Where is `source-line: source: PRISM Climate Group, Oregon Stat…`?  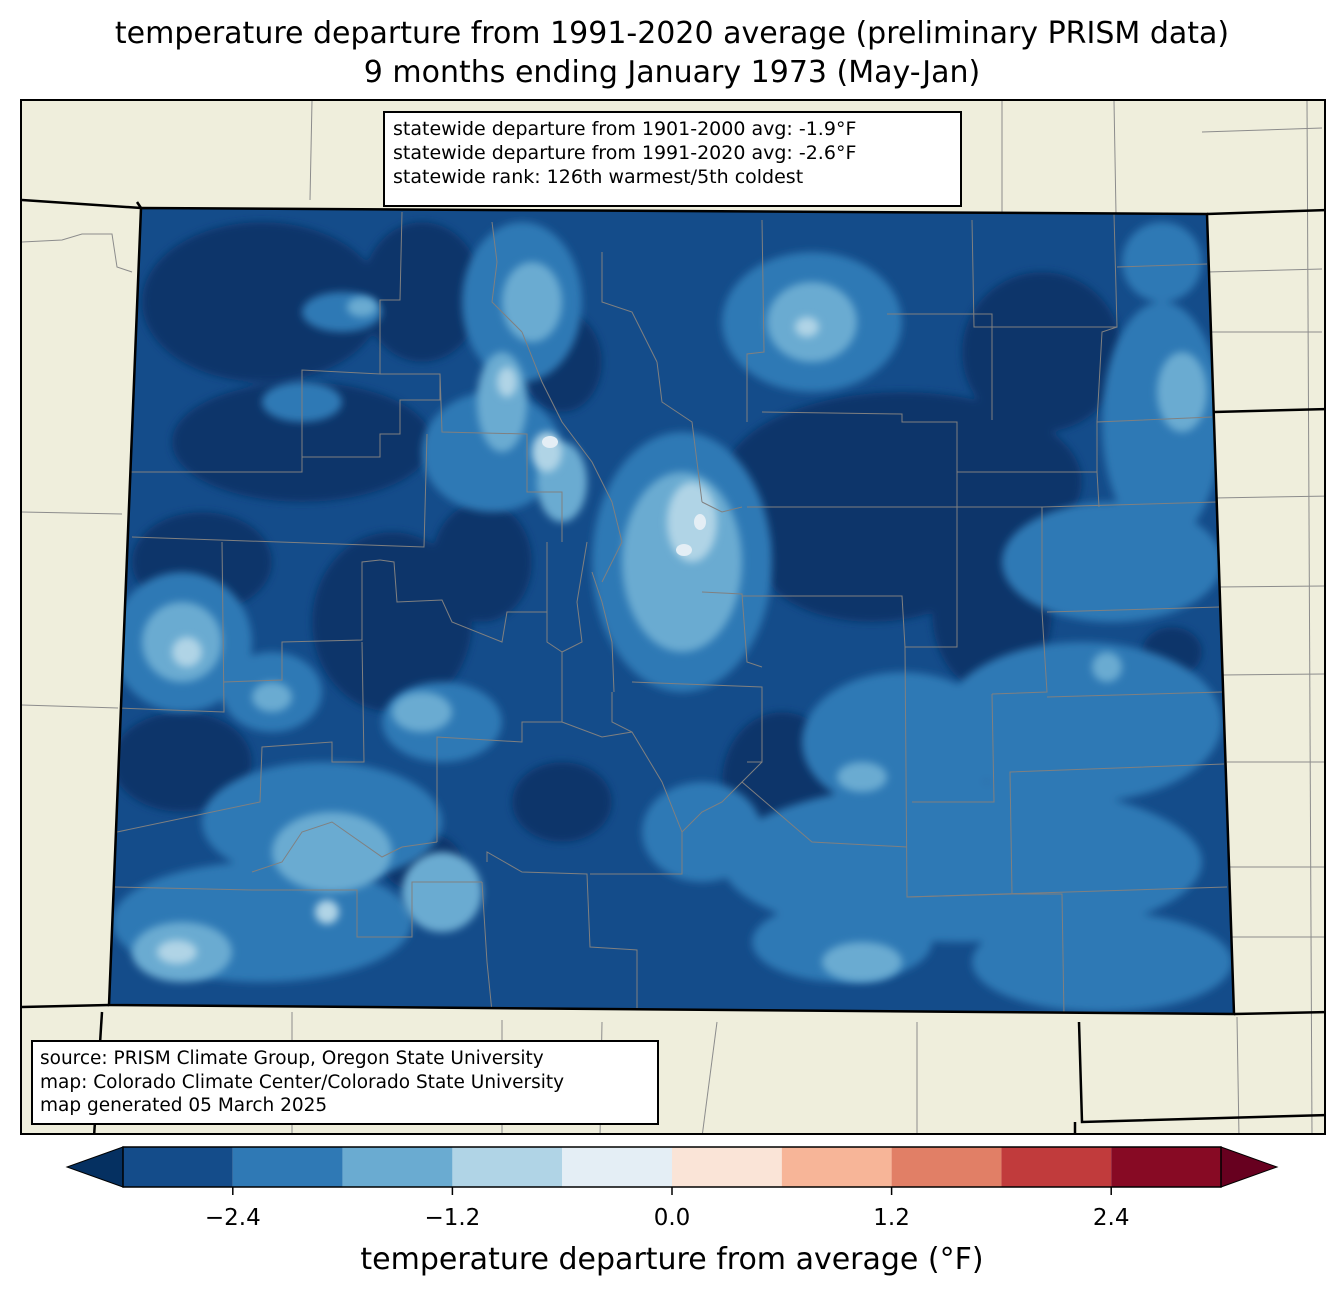 source-line: source: PRISM Climate Group, Oregon Stat… is located at coordinates (292, 1058).